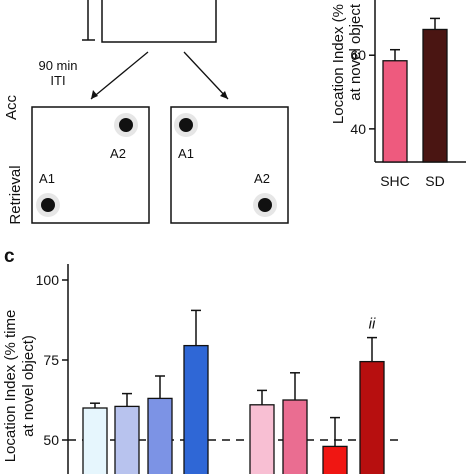 The height and width of the screenshot is (474, 474). What do you see at coordinates (51, 440) in the screenshot?
I see `chart2-y-tick-label: 50` at bounding box center [51, 440].